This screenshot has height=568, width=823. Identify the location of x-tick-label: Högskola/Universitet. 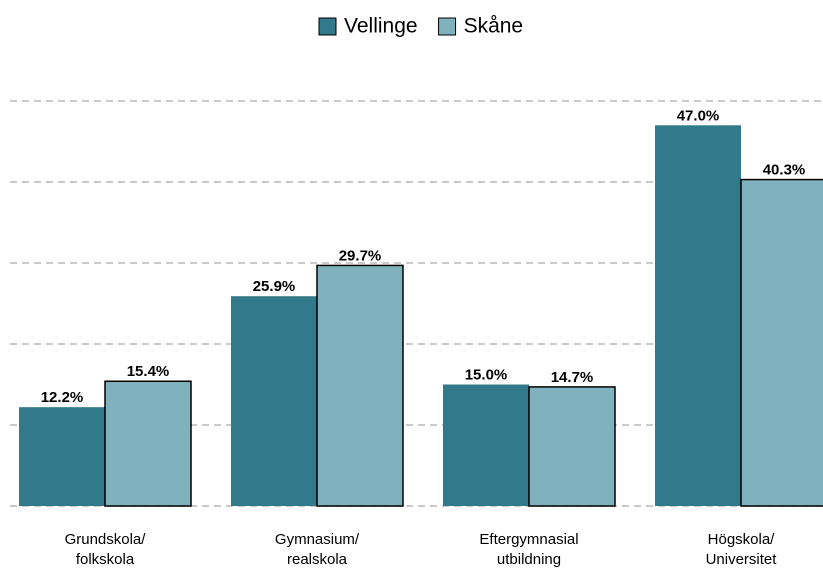
(742, 549).